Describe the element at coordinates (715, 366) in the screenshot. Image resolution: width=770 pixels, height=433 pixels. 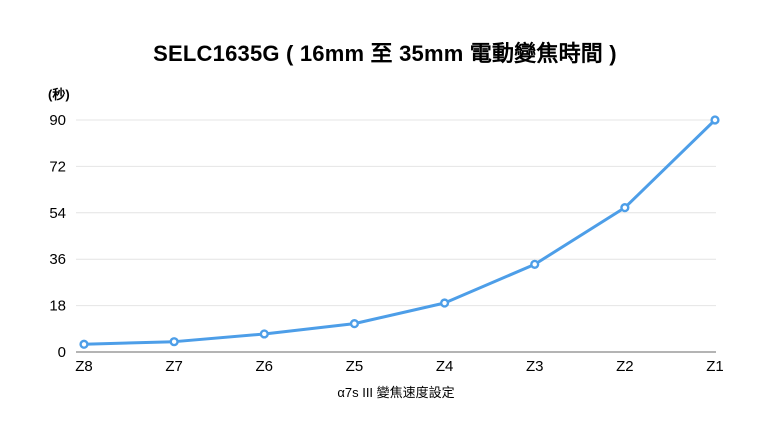
I see `x-tick-label: Z1` at that location.